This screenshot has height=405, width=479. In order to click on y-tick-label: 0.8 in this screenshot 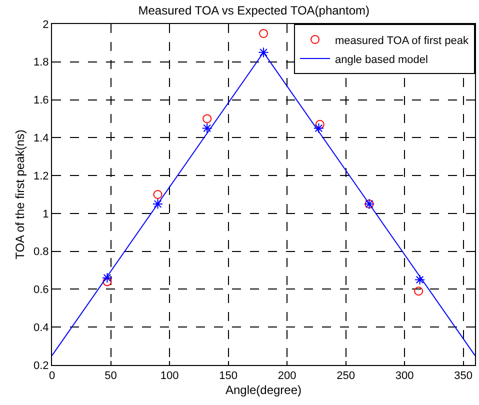, I will do `click(41, 252)`.